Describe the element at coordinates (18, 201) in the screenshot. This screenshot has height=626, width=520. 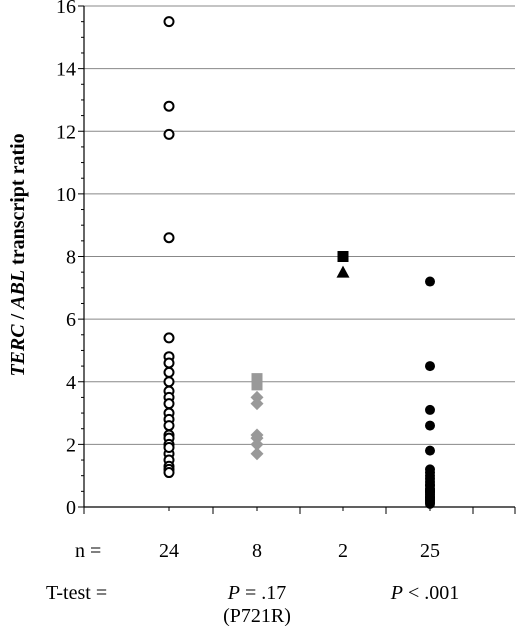
I see `y-label-rest: transcript ratio` at that location.